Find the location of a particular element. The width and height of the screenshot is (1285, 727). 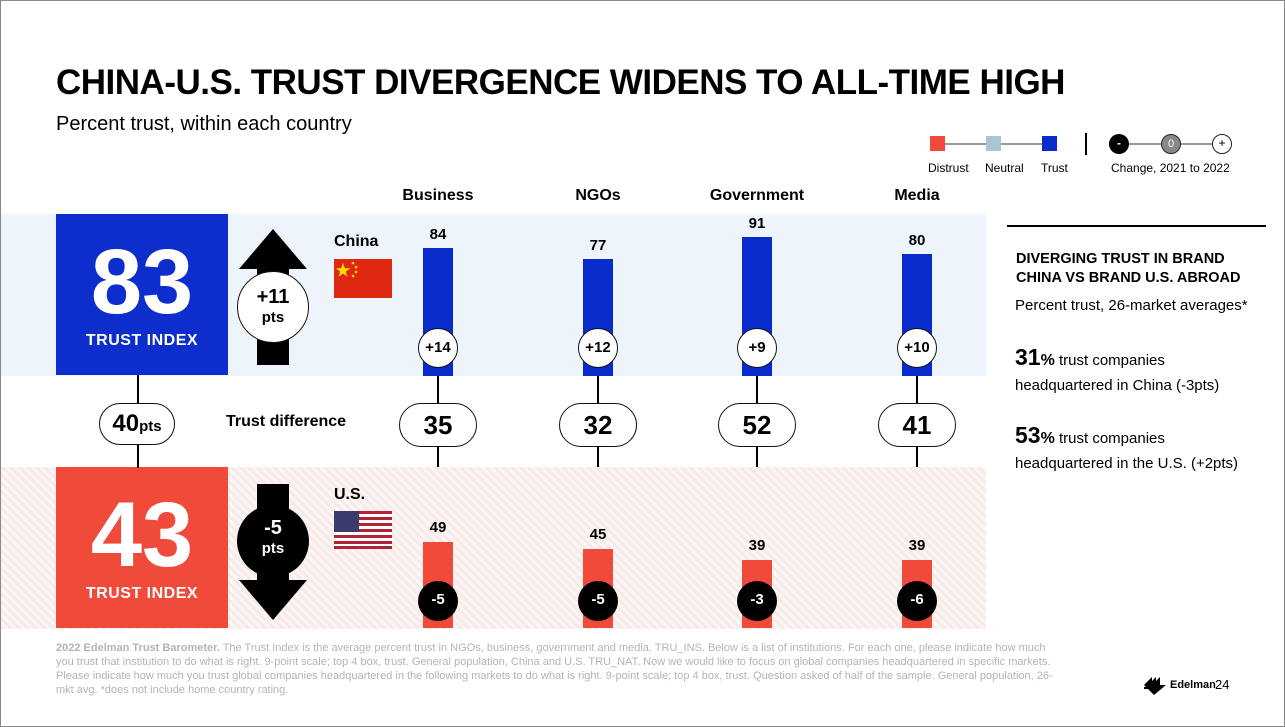

us-trust-index-label: TRUST INDEX is located at coordinates (142, 593).